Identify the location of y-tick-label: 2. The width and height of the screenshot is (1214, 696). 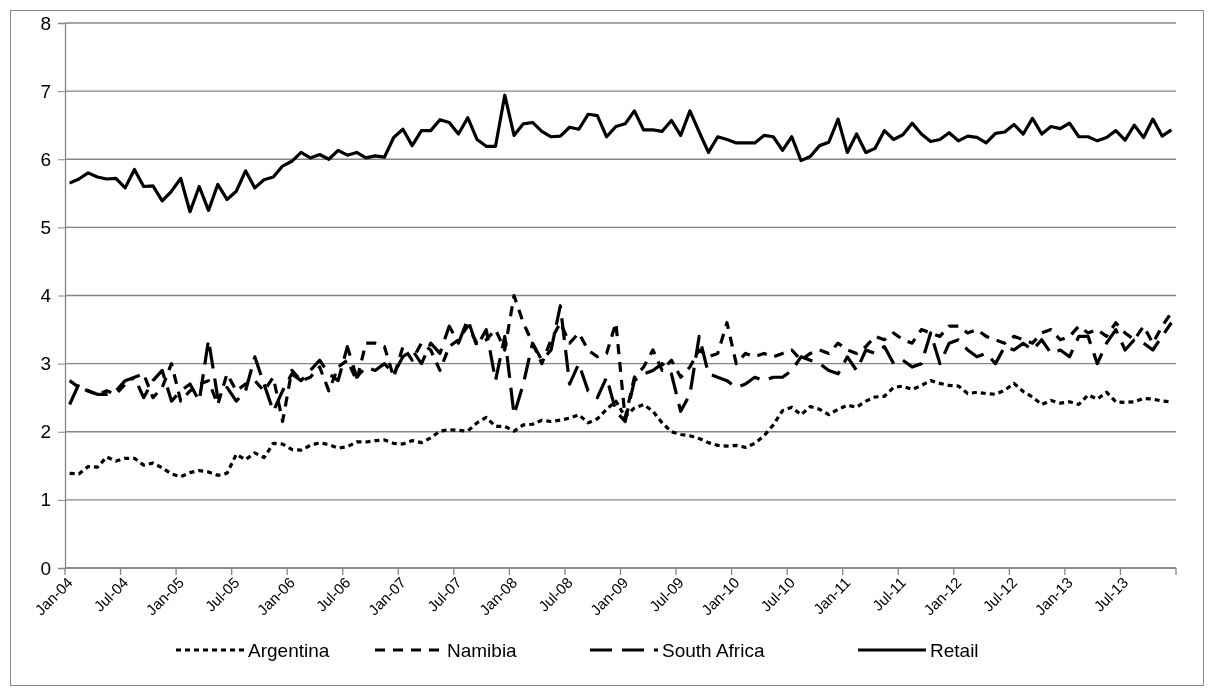
(45, 432).